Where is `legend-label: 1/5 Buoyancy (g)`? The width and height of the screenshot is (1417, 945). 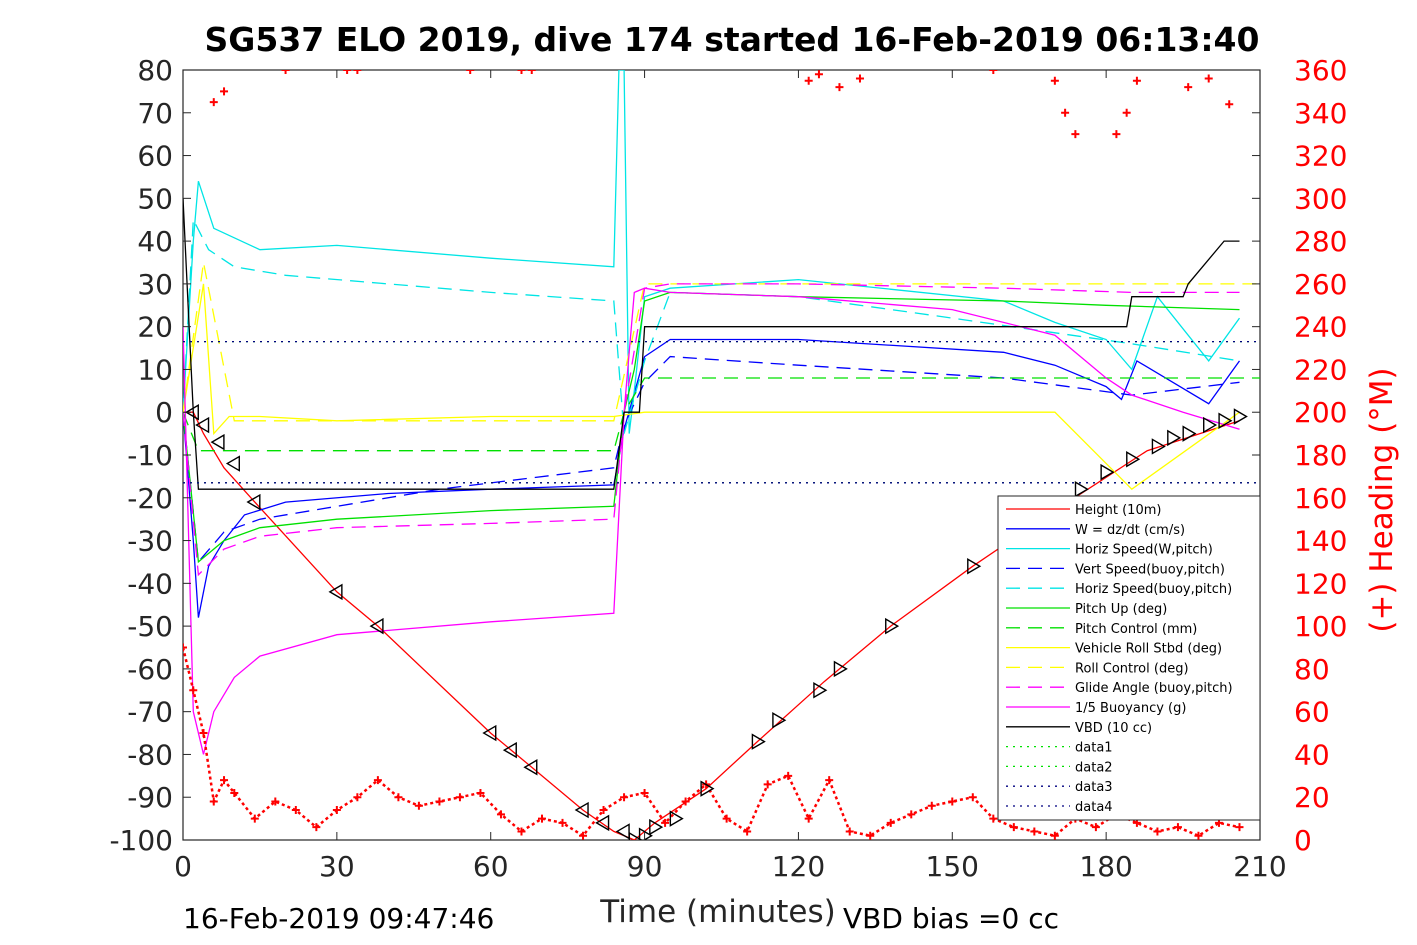
legend-label: 1/5 Buoyancy (g) is located at coordinates (1130, 708).